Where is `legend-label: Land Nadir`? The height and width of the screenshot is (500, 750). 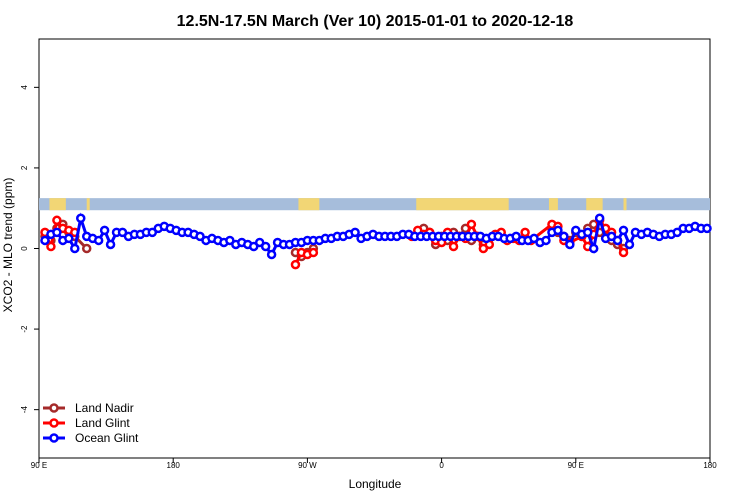 legend-label: Land Nadir is located at coordinates (104, 408).